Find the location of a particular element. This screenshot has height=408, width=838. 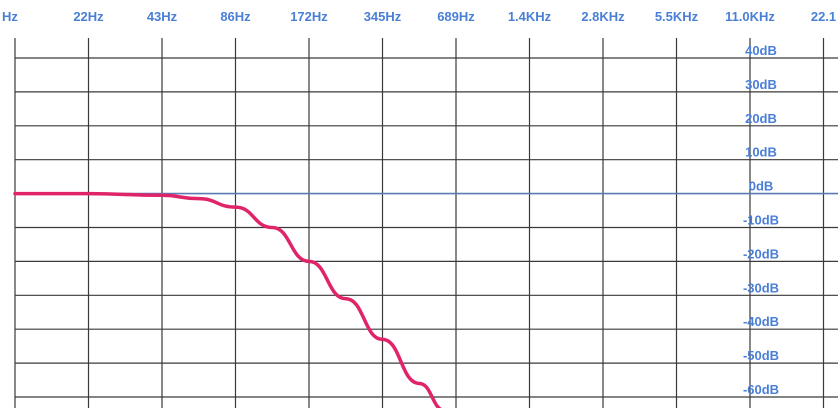

gain-label: -40dB is located at coordinates (761, 321).